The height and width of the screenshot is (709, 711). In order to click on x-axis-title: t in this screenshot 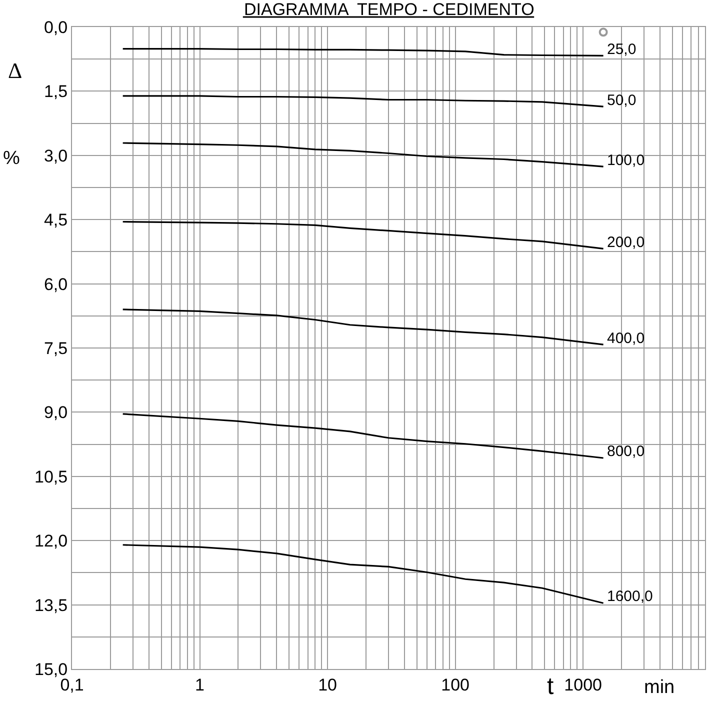, I will do `click(550, 686)`.